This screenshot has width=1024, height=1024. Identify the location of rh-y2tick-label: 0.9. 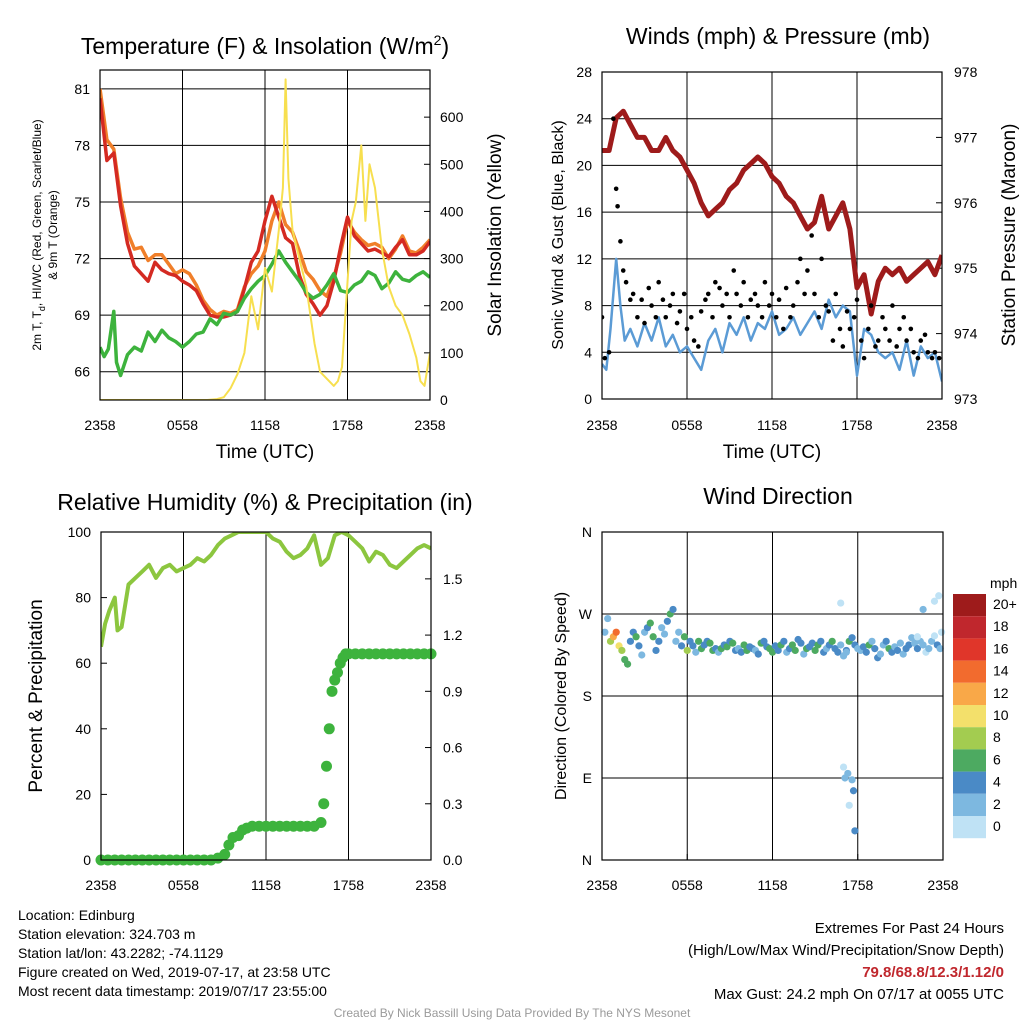
(453, 691).